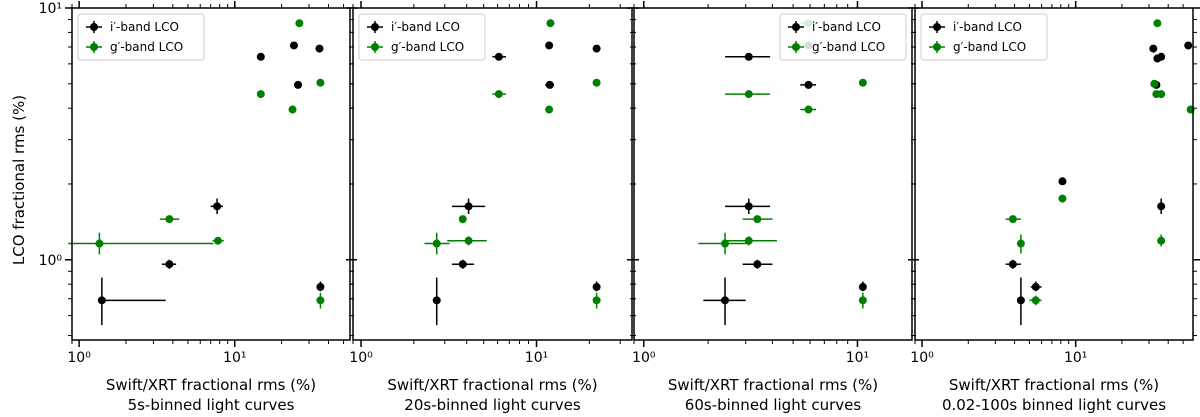  I want to click on y-axis-label: LCO fractional rms (%), so click(19, 180).